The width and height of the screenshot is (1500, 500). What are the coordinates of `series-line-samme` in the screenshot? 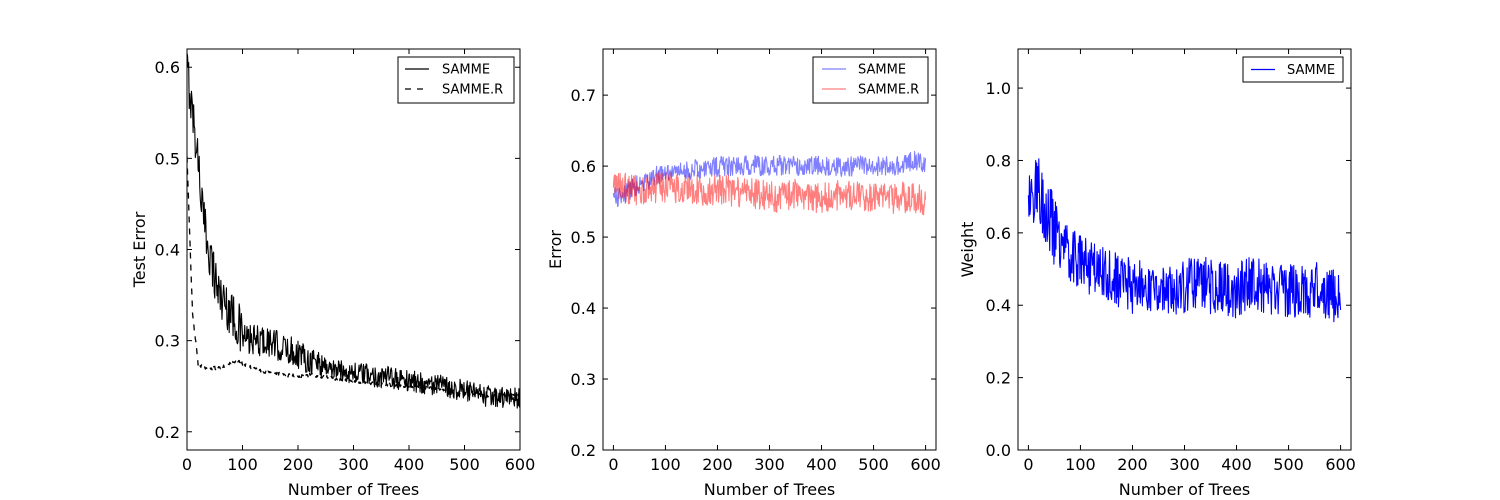 It's located at (1184, 240).